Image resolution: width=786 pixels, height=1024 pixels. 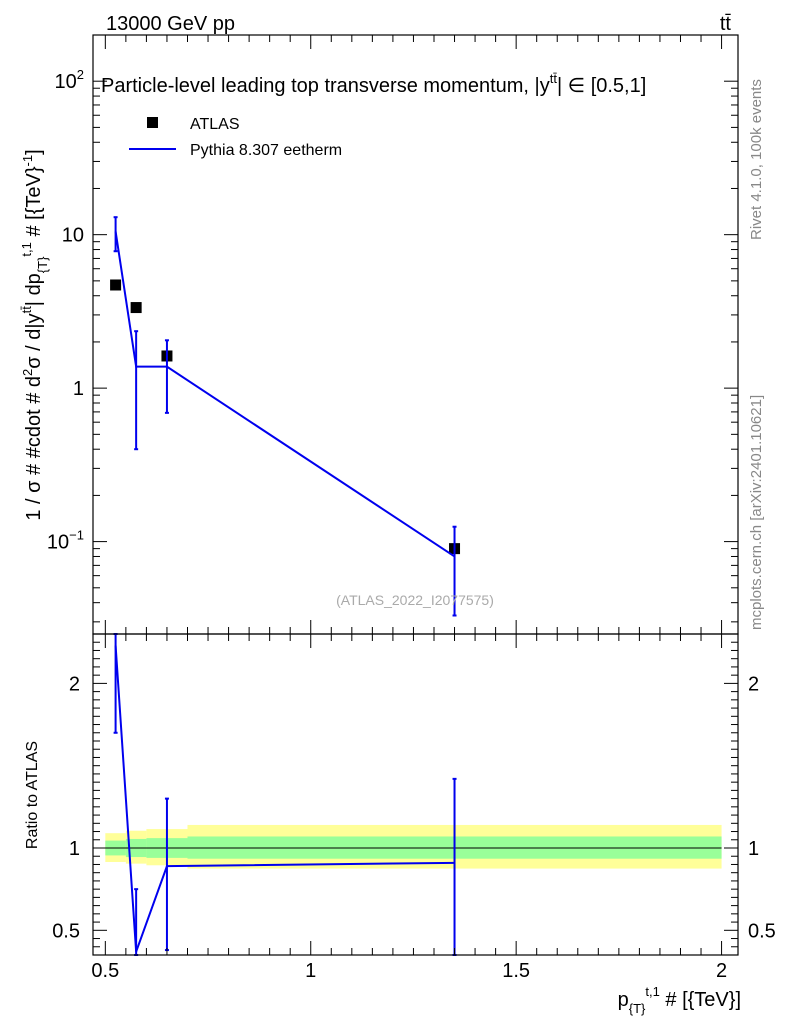 I want to click on ratio-line, so click(x=284, y=799).